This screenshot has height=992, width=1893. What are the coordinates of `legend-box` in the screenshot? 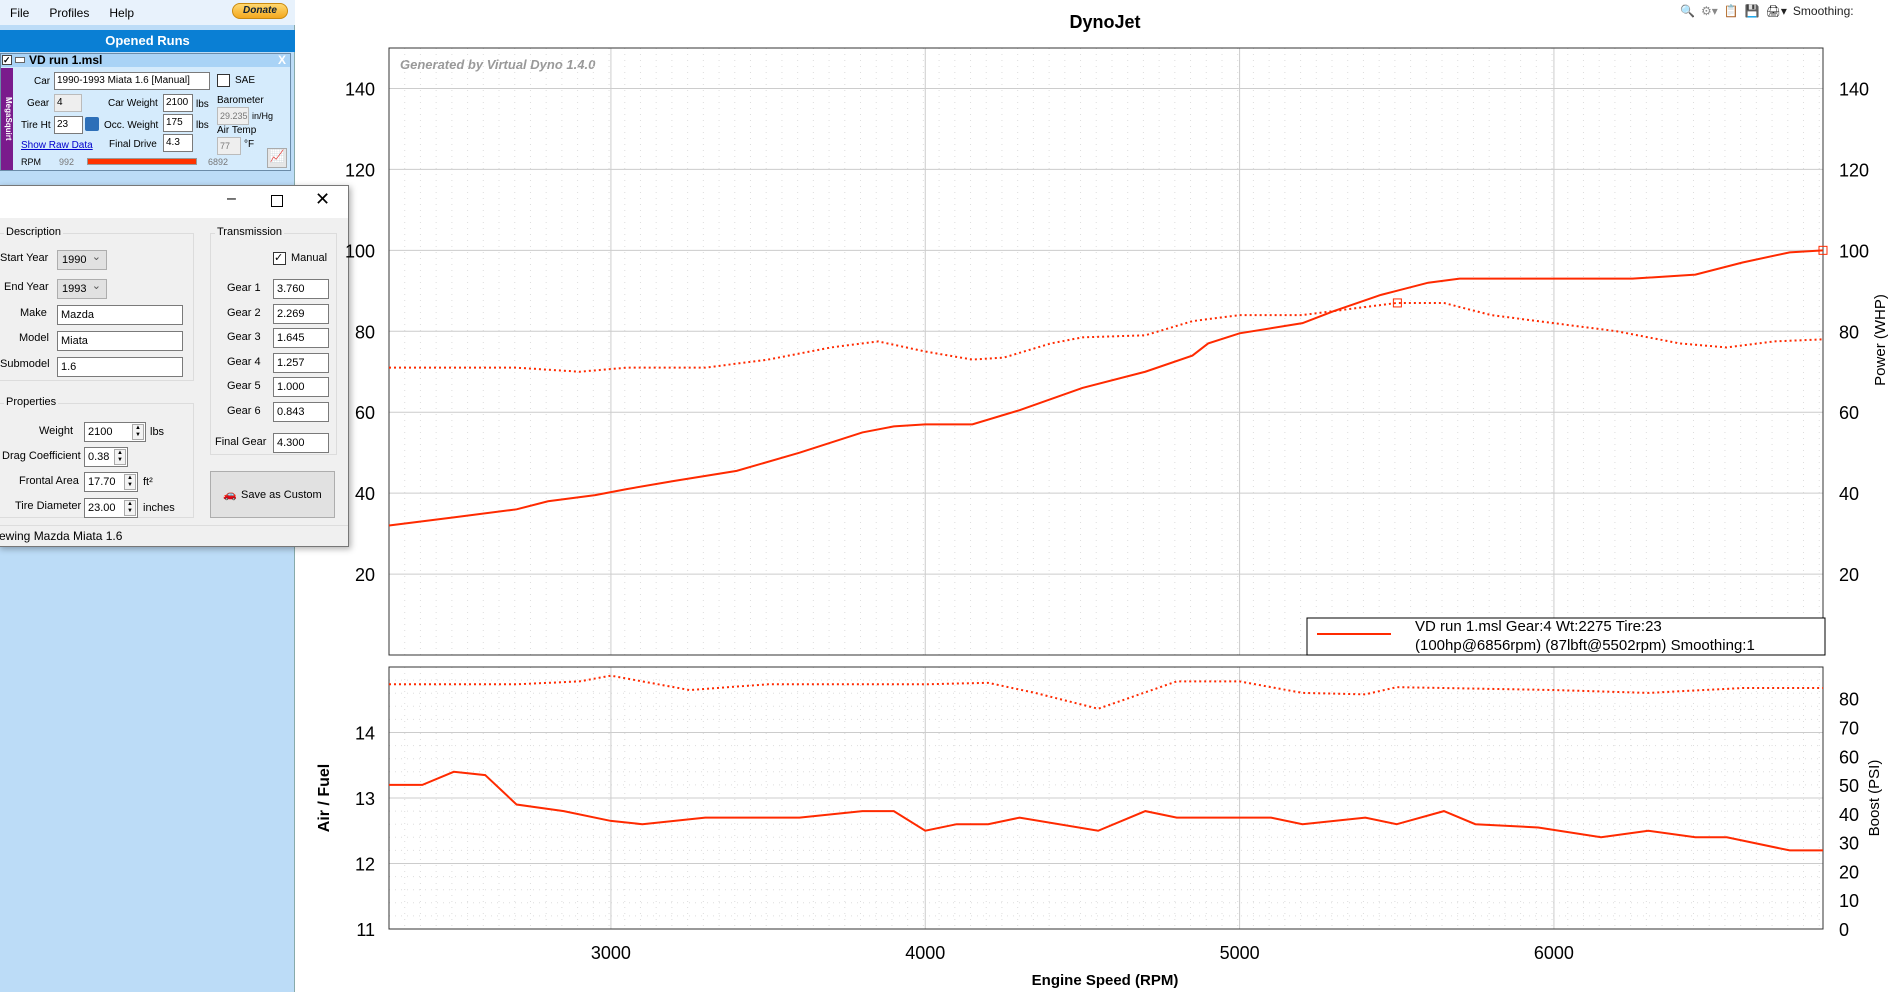 It's located at (1566, 636).